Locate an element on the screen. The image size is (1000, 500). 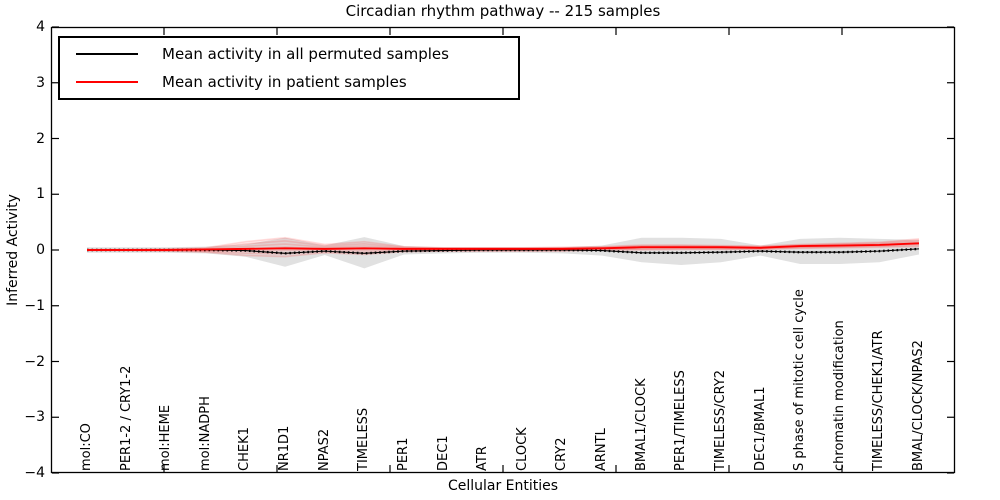
x-tick-label: CLOCK is located at coordinates (522, 449).